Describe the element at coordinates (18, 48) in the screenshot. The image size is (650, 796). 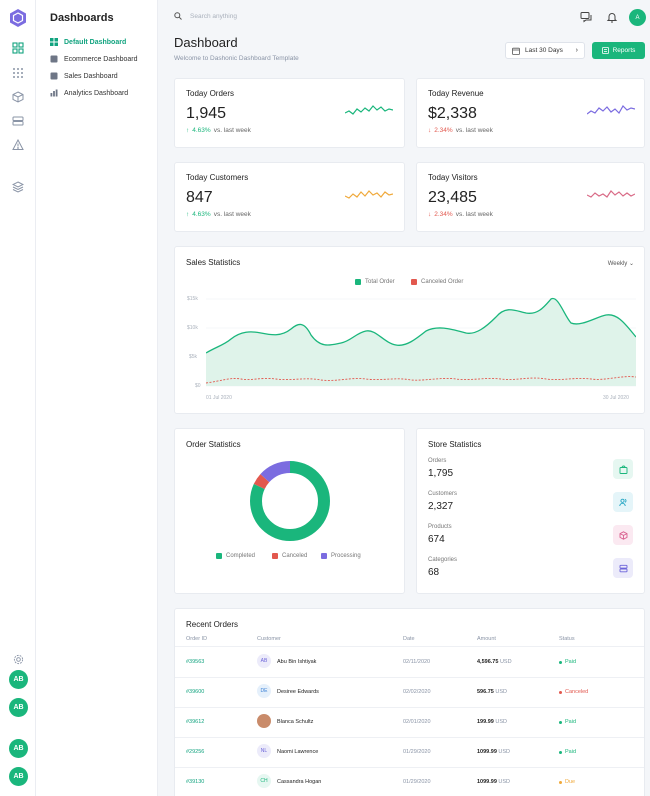
I see `dashboard-grid-icon` at that location.